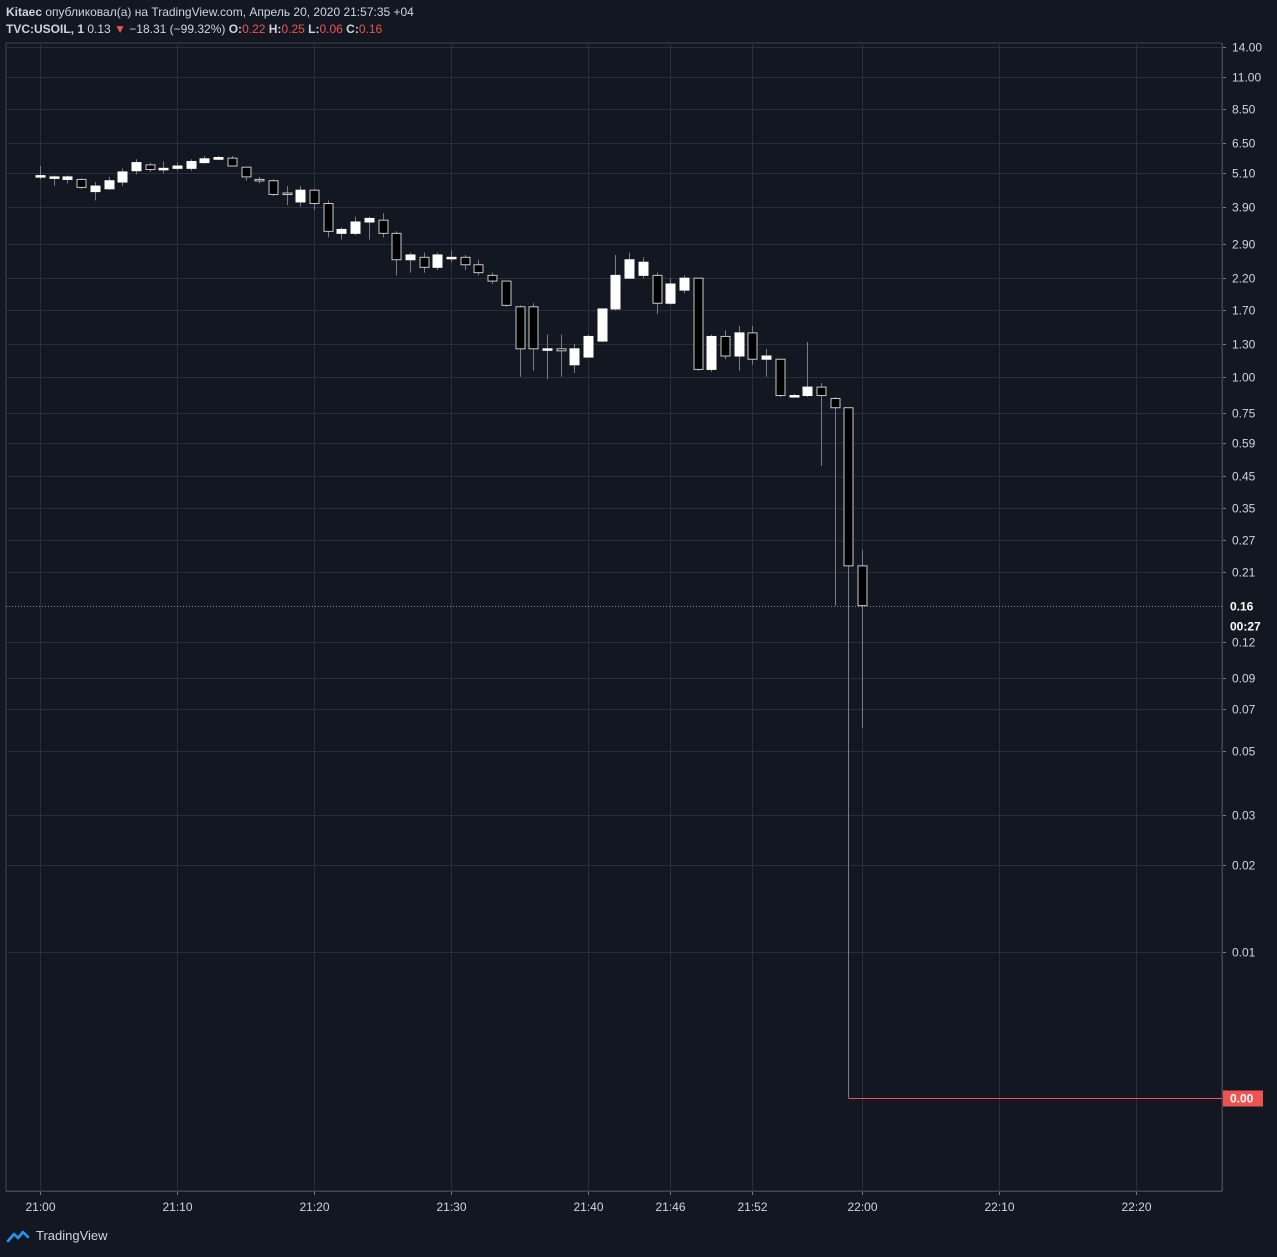 The width and height of the screenshot is (1277, 1257). What do you see at coordinates (45, 29) in the screenshot?
I see `symbol-label: TVC:USOIL, 1` at bounding box center [45, 29].